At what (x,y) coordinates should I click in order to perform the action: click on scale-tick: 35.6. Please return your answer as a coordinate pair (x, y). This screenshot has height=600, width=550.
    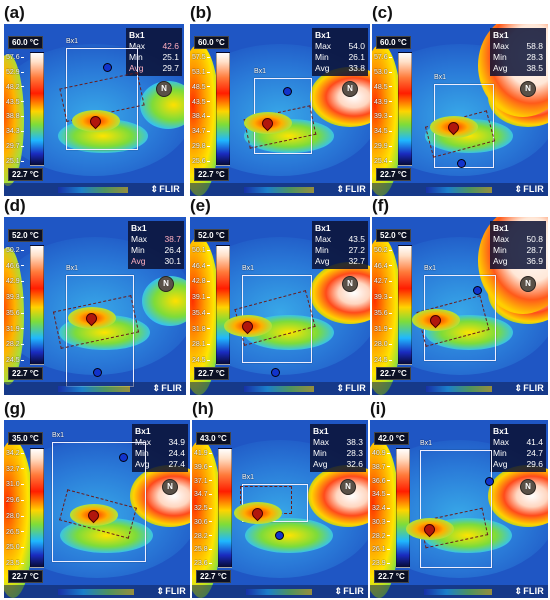
    Looking at the image, I should click on (17, 313).